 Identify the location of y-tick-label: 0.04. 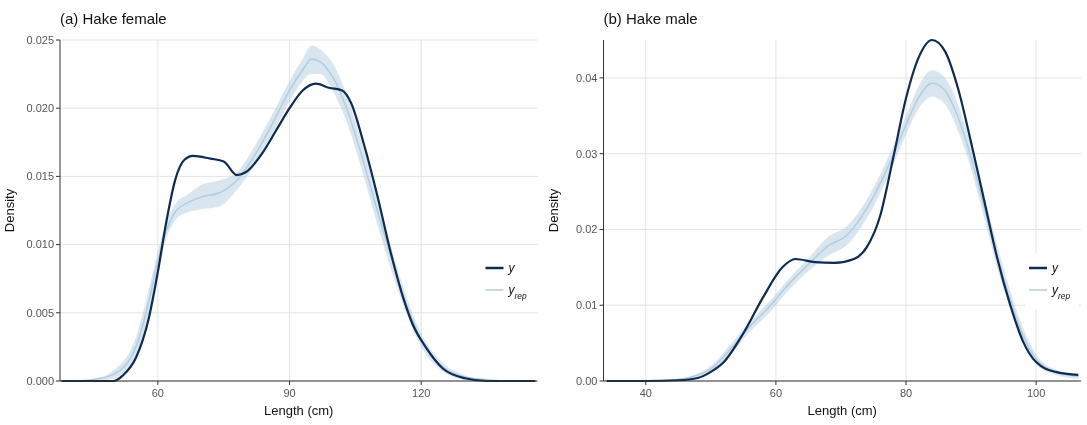
(587, 77).